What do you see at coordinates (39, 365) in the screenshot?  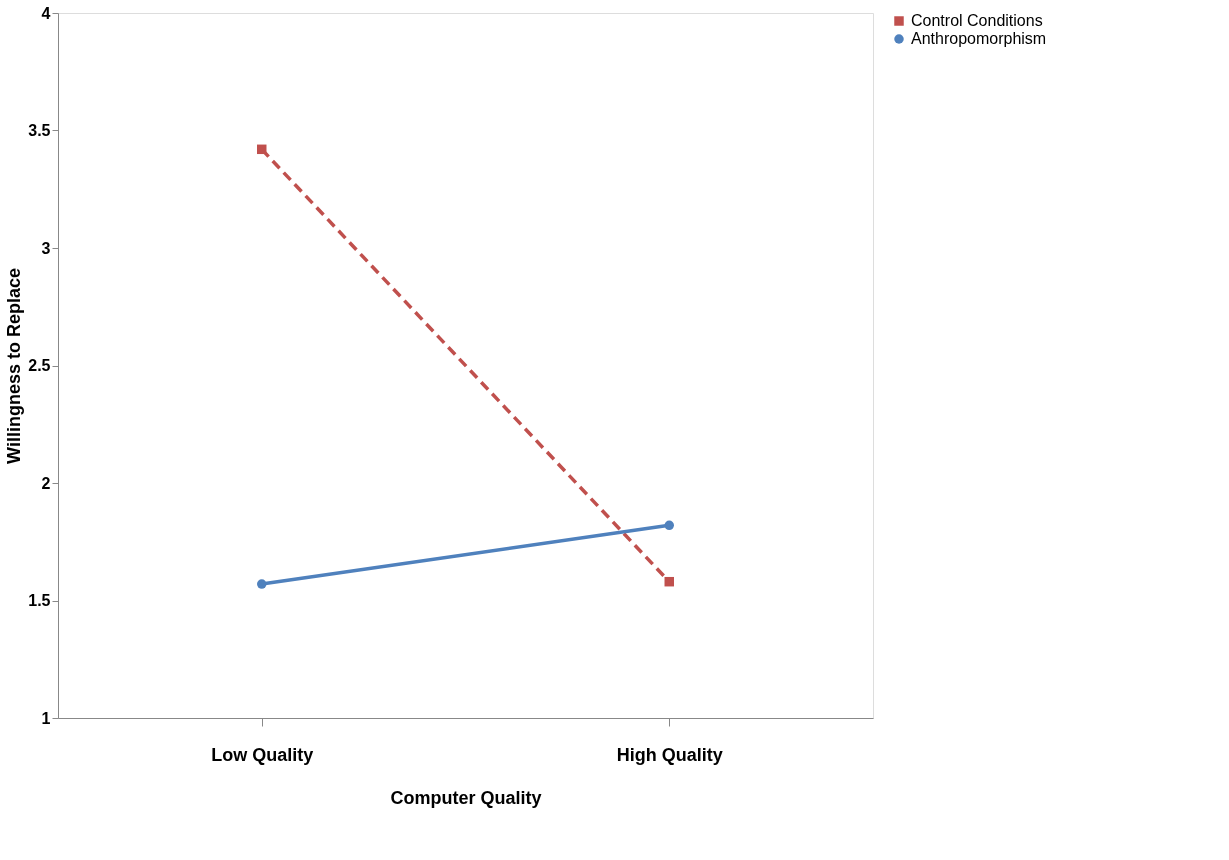 I see `y-tick-label: 2.5` at bounding box center [39, 365].